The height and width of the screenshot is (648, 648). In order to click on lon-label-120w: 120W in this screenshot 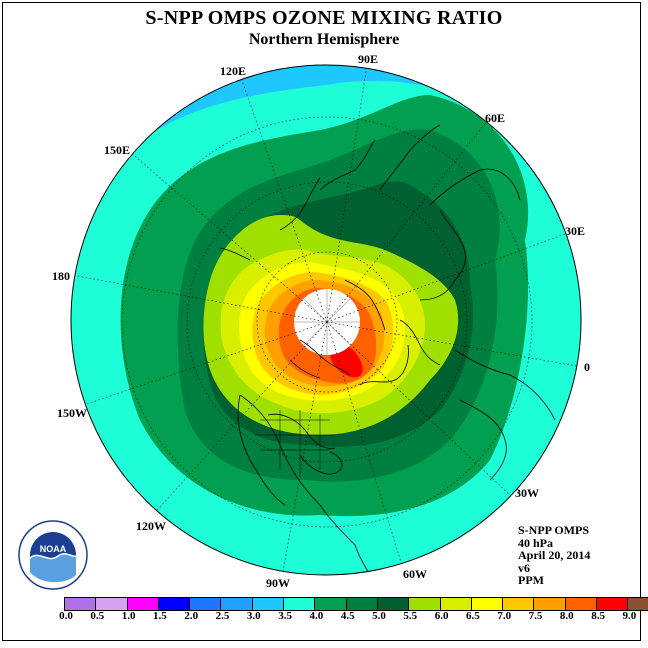, I will do `click(151, 526)`.